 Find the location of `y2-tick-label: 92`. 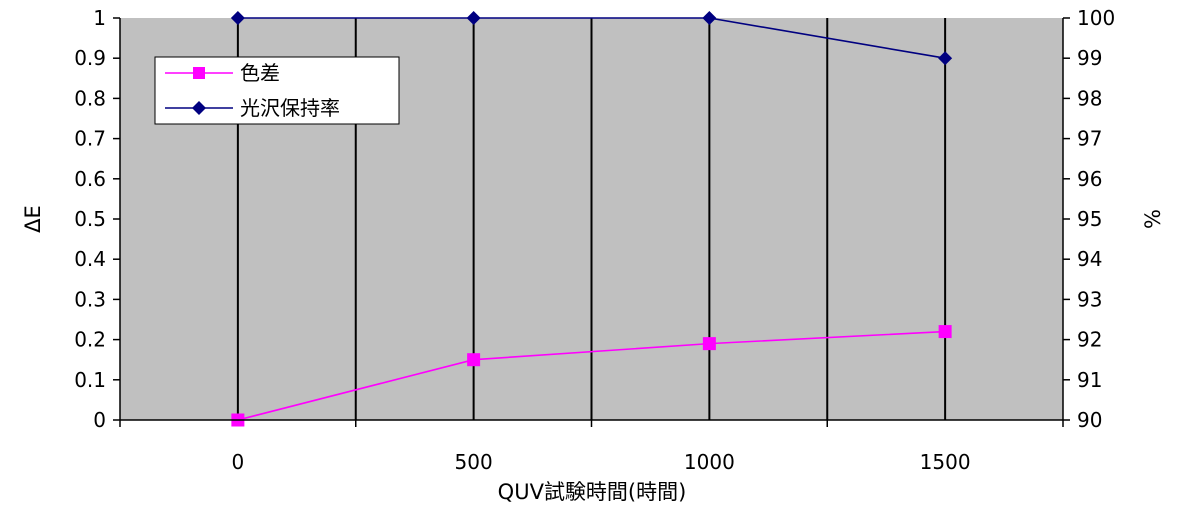

y2-tick-label: 92 is located at coordinates (1089, 340).